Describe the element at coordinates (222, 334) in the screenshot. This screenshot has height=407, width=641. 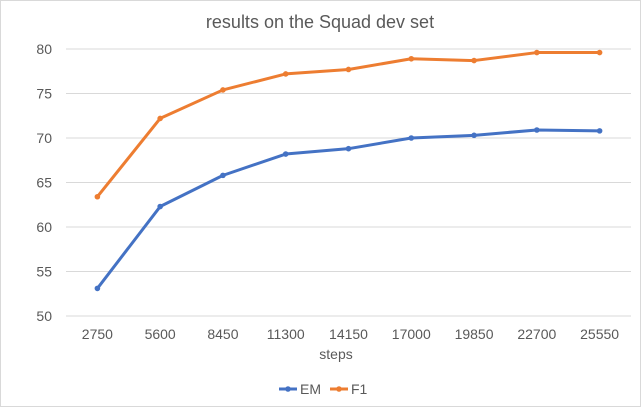
I see `x-tick-label: 8450` at that location.